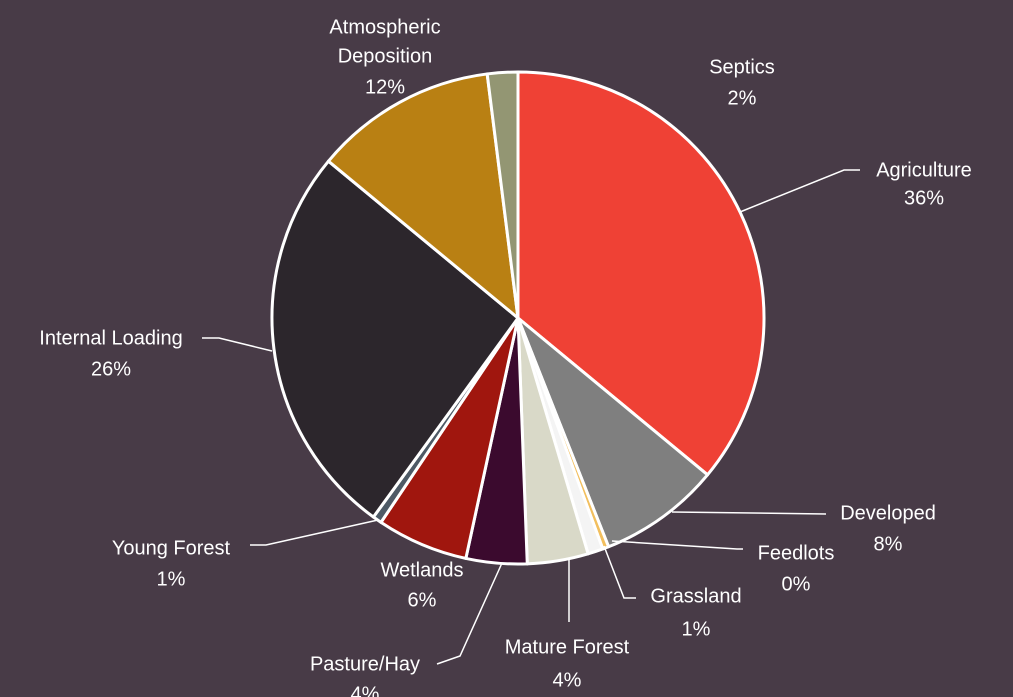 This screenshot has width=1013, height=697. What do you see at coordinates (567, 647) in the screenshot?
I see `slice-label-mature-forest: Mature Forest` at bounding box center [567, 647].